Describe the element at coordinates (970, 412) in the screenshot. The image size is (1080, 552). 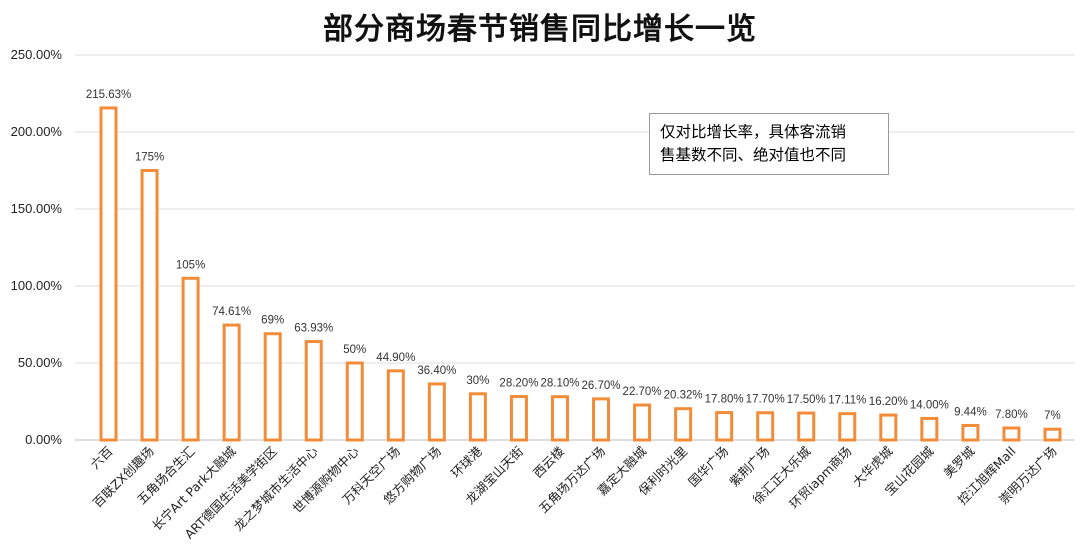
I see `data-label: 9.44%` at that location.